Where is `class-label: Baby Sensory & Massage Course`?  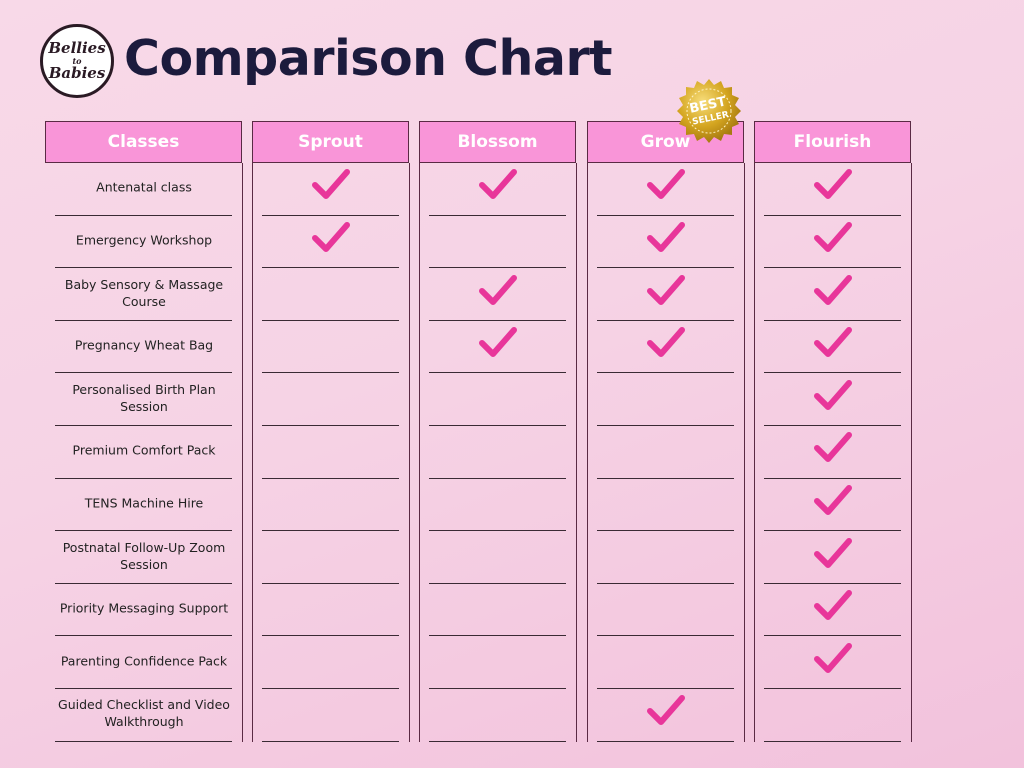 class-label: Baby Sensory & Massage Course is located at coordinates (144, 292).